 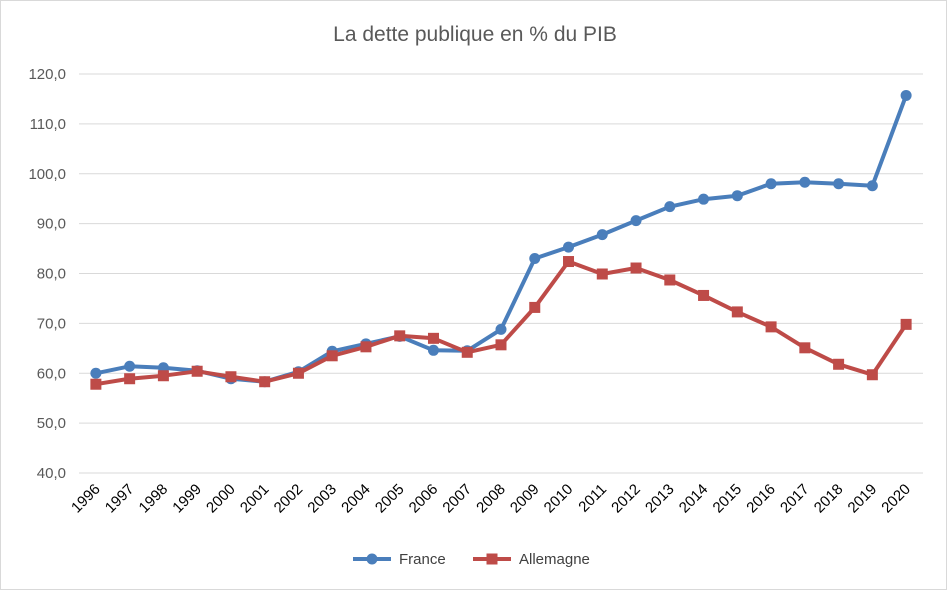 What do you see at coordinates (554, 559) in the screenshot?
I see `legend-label-allemagne: Allemagne` at bounding box center [554, 559].